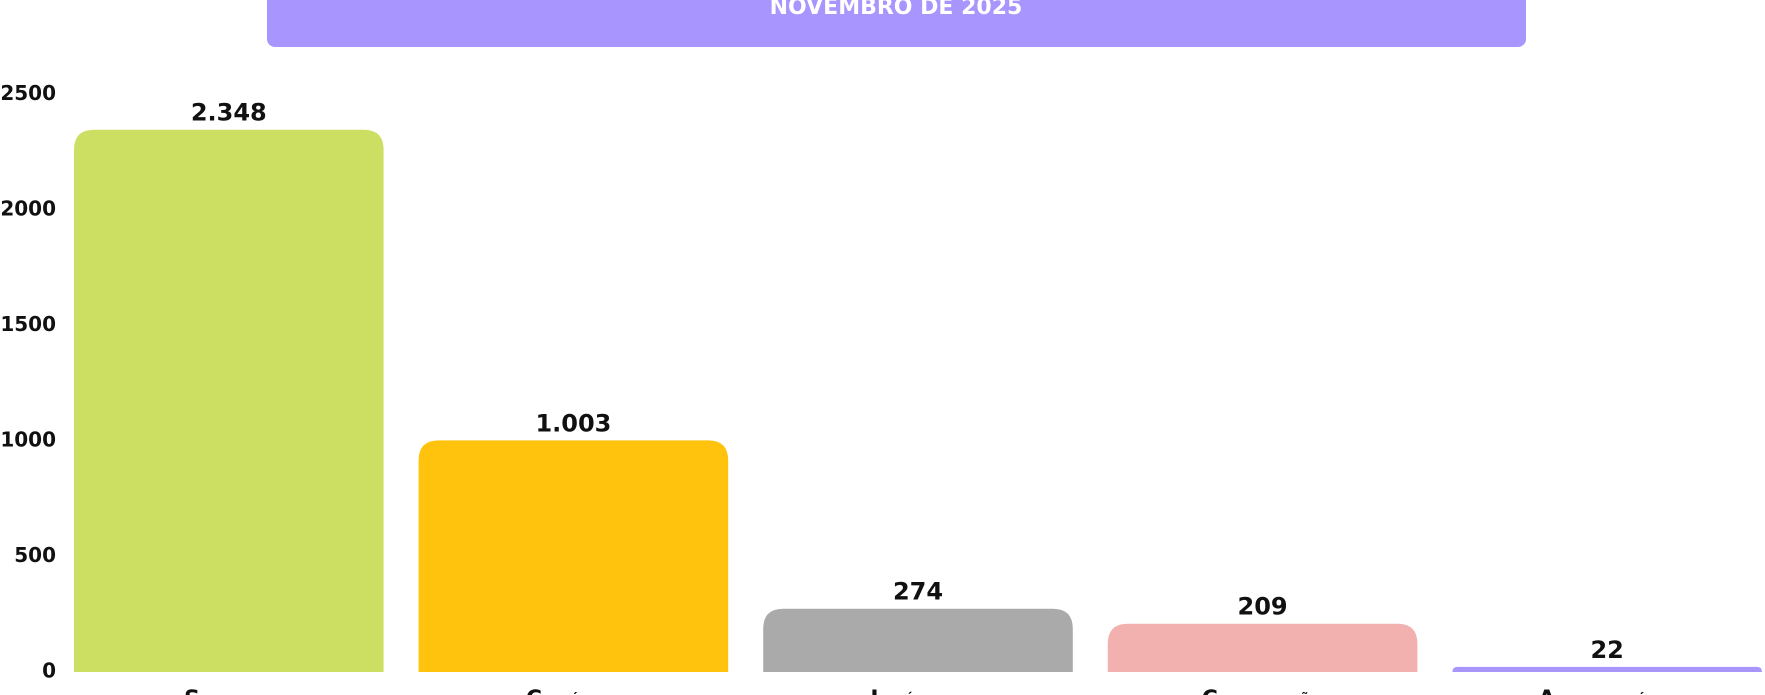  I want to click on x-tick-label: Comércio, so click(573, 691).